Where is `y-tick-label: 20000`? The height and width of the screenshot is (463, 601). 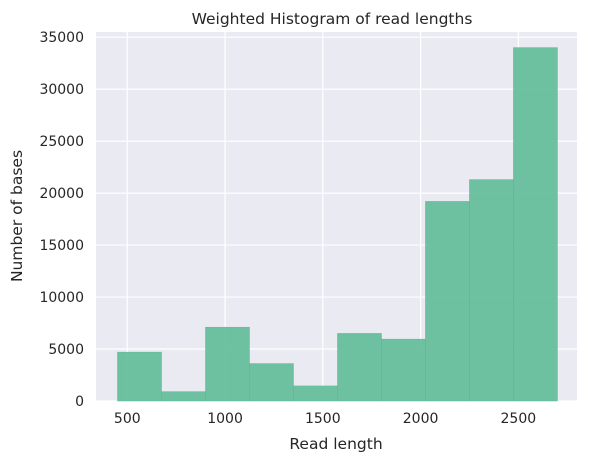 y-tick-label: 20000 is located at coordinates (61, 194).